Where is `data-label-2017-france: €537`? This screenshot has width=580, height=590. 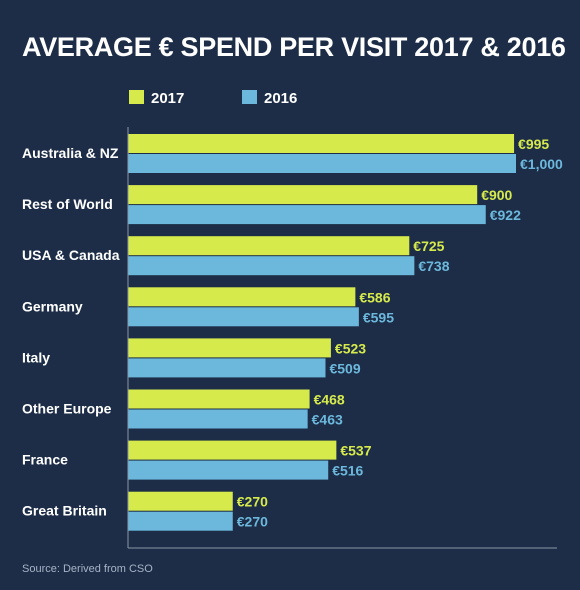
data-label-2017-france: €537 is located at coordinates (355, 451).